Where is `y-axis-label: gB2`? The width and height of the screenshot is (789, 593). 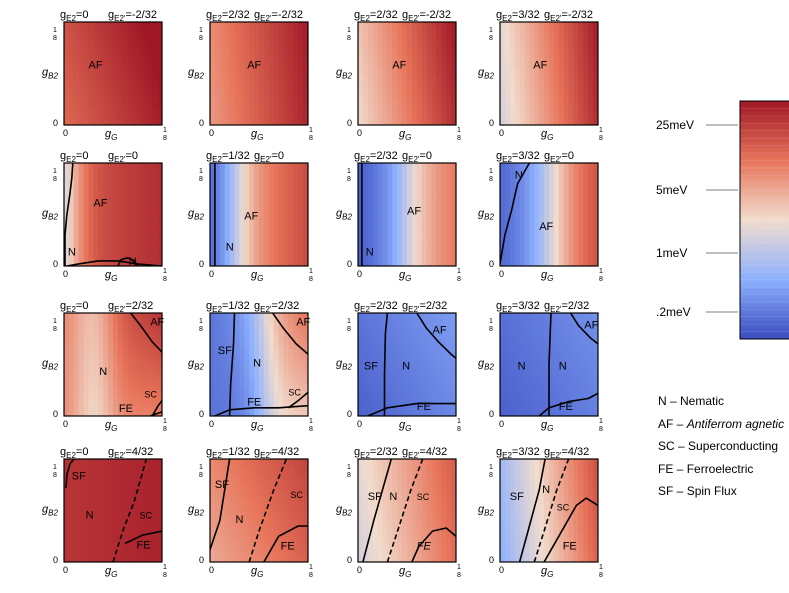 y-axis-label: gB2 is located at coordinates (50, 215).